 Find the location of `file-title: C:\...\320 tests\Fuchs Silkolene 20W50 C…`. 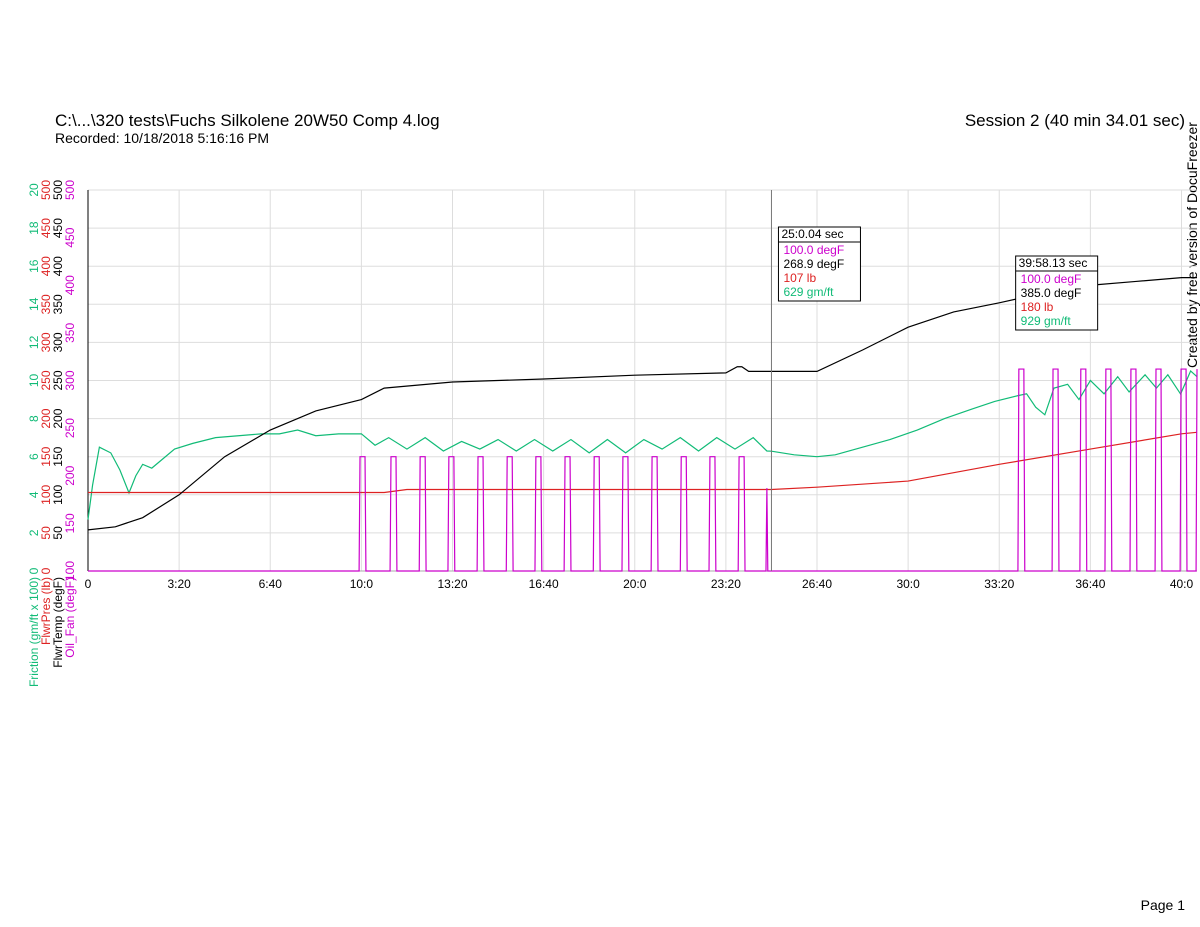

file-title: C:\...\320 tests\Fuchs Silkolene 20W50 C… is located at coordinates (247, 120).